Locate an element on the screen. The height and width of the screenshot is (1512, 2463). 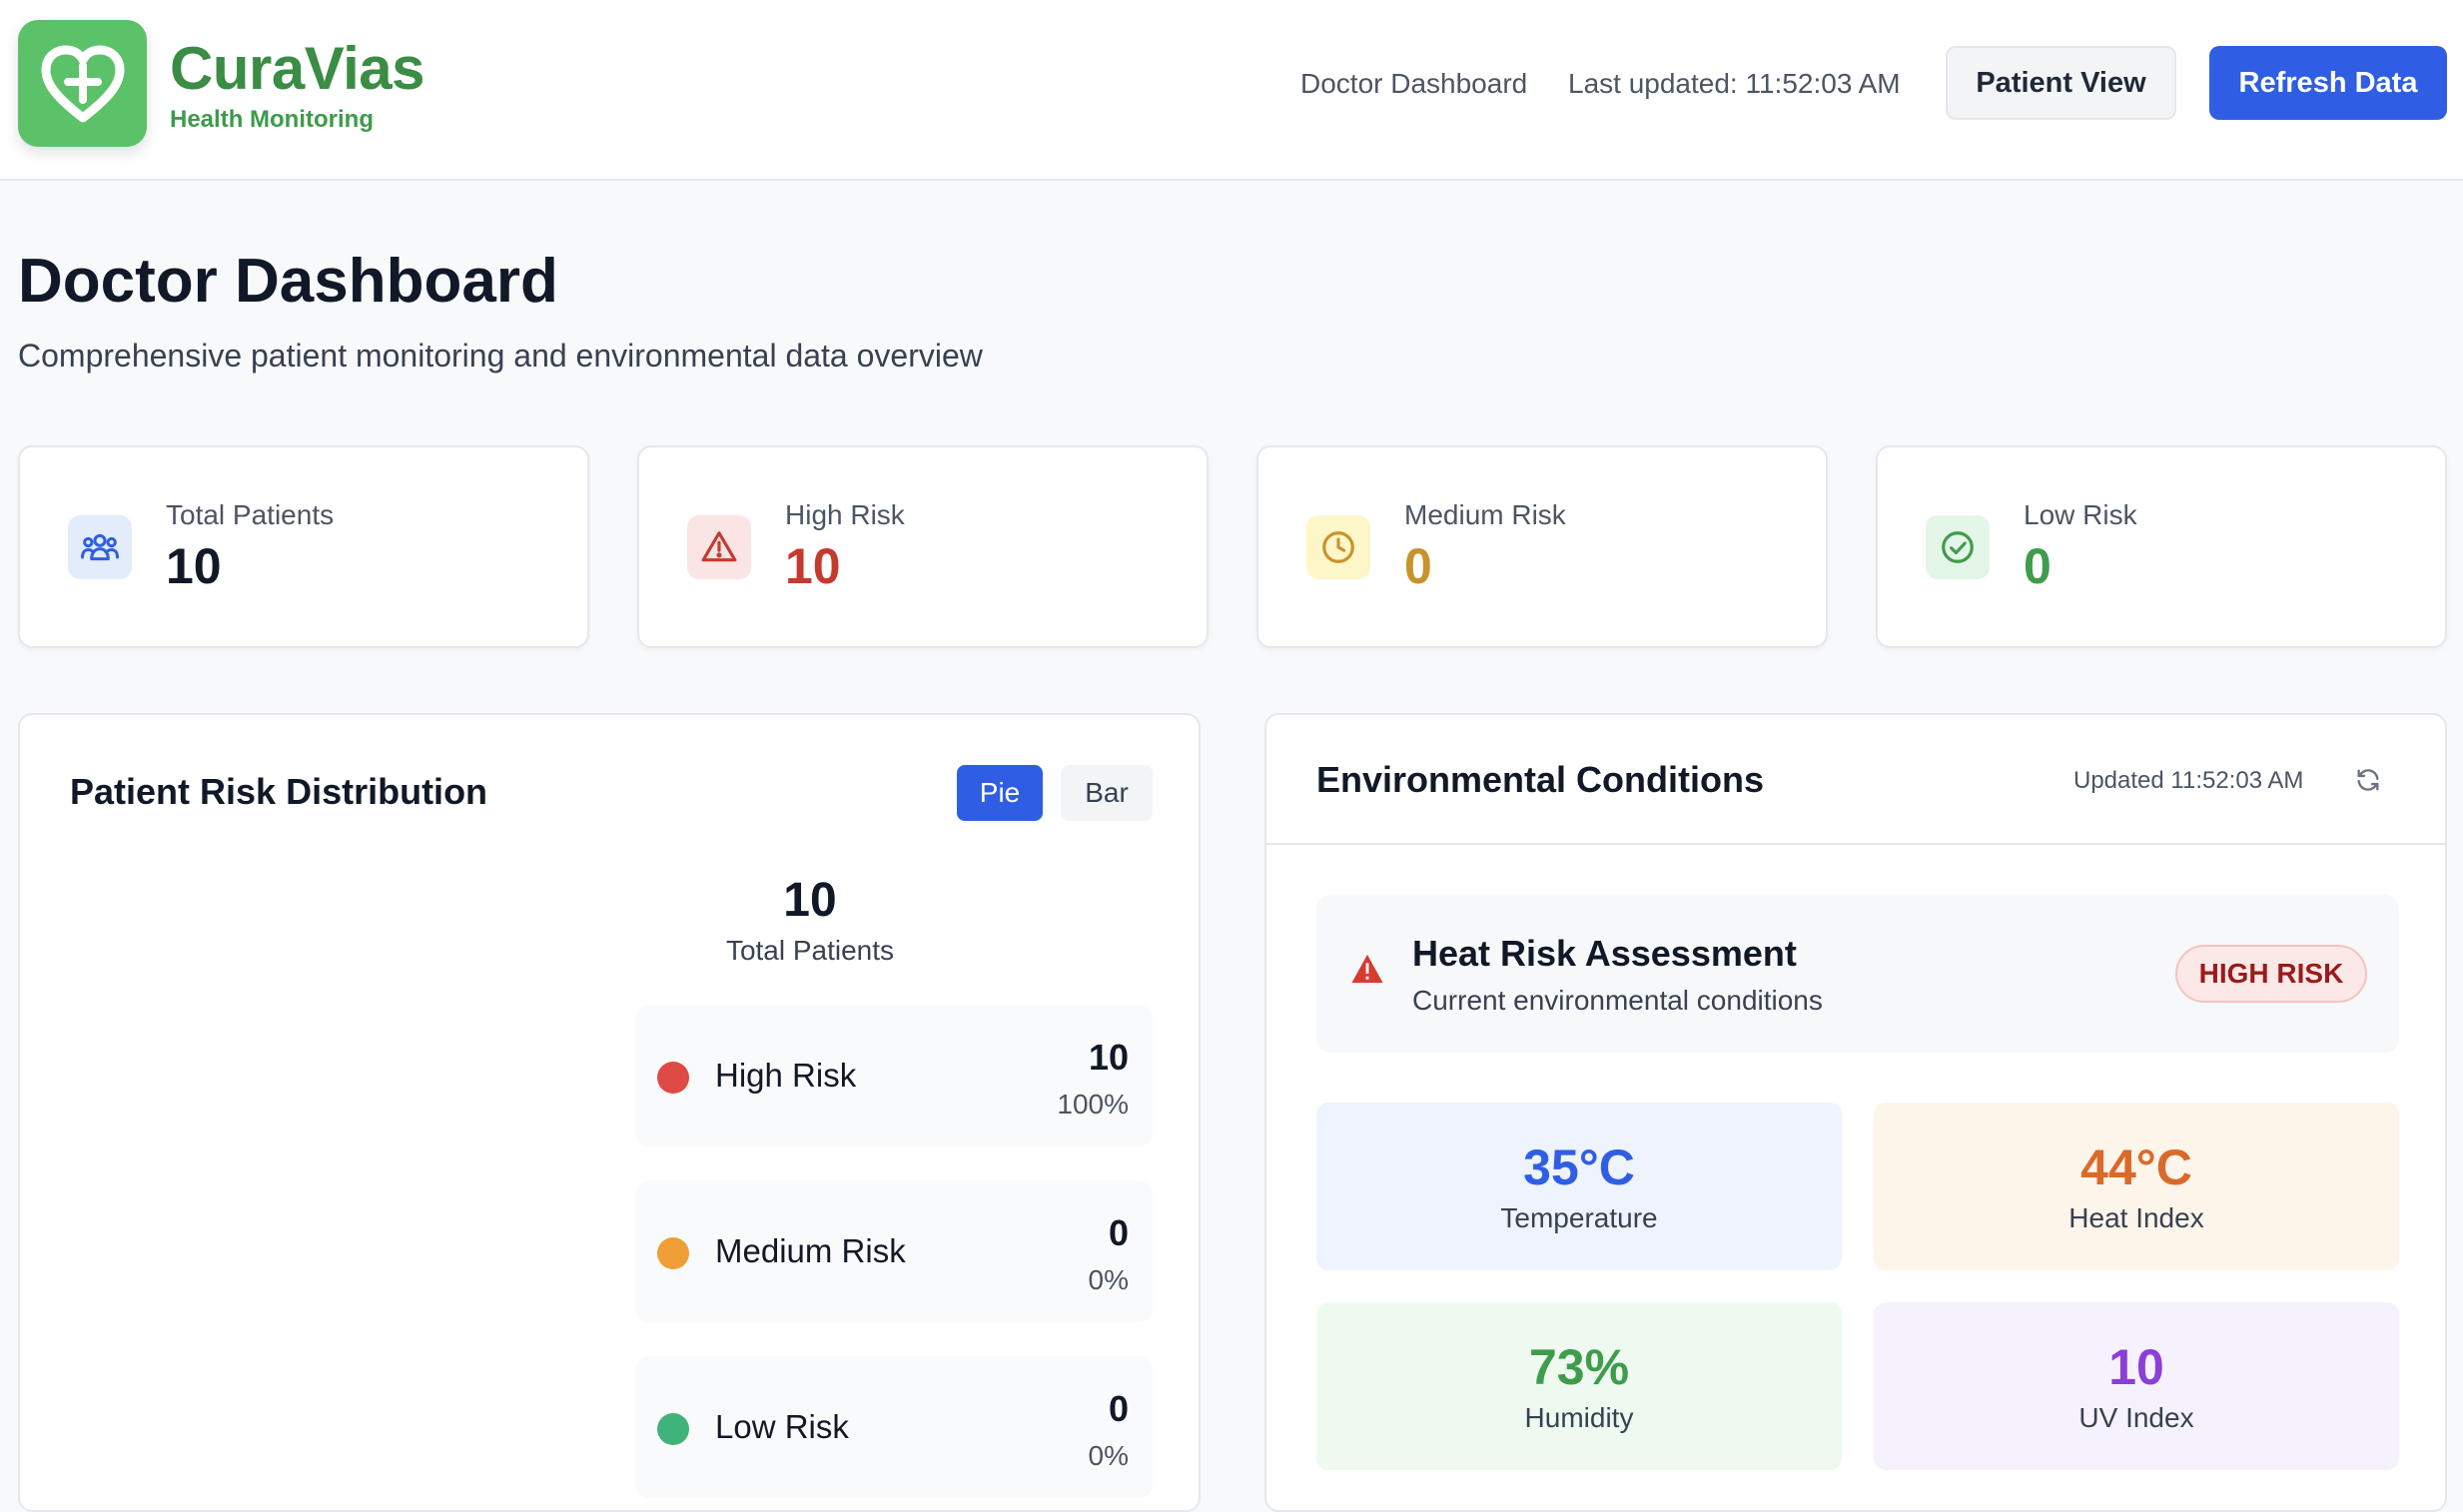
alert-triangle-icon is located at coordinates (719, 546).